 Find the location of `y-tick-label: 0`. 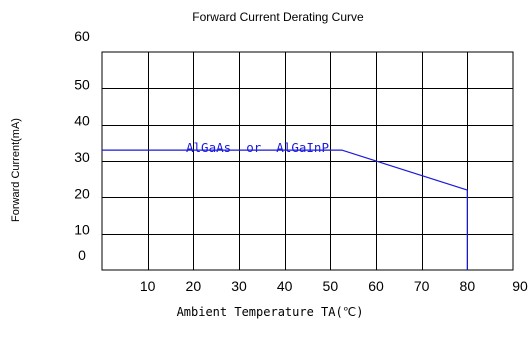

y-tick-label: 0 is located at coordinates (82, 255).